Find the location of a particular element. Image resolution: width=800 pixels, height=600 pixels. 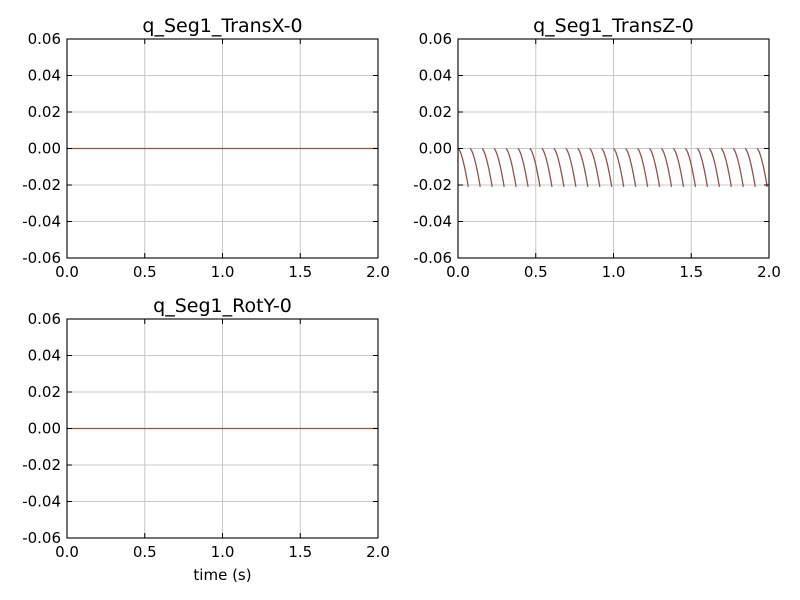

chart-title: q_Seg1_RotY-0 is located at coordinates (222, 306).